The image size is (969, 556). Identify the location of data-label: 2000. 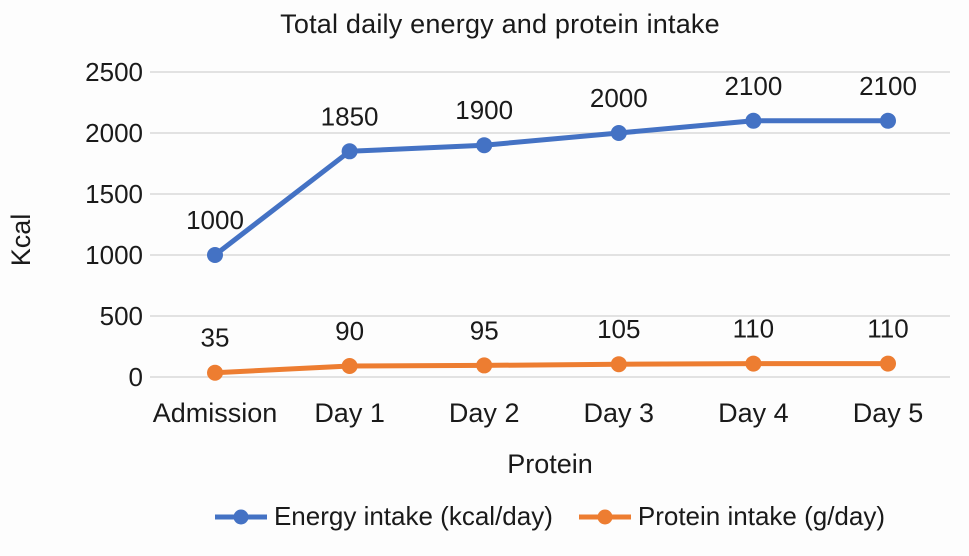
(619, 98).